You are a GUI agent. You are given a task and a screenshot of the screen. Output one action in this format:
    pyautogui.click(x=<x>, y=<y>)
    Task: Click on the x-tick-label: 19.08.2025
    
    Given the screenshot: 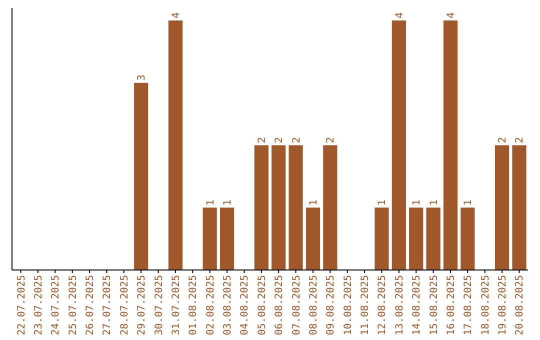 What is the action you would take?
    pyautogui.click(x=503, y=305)
    